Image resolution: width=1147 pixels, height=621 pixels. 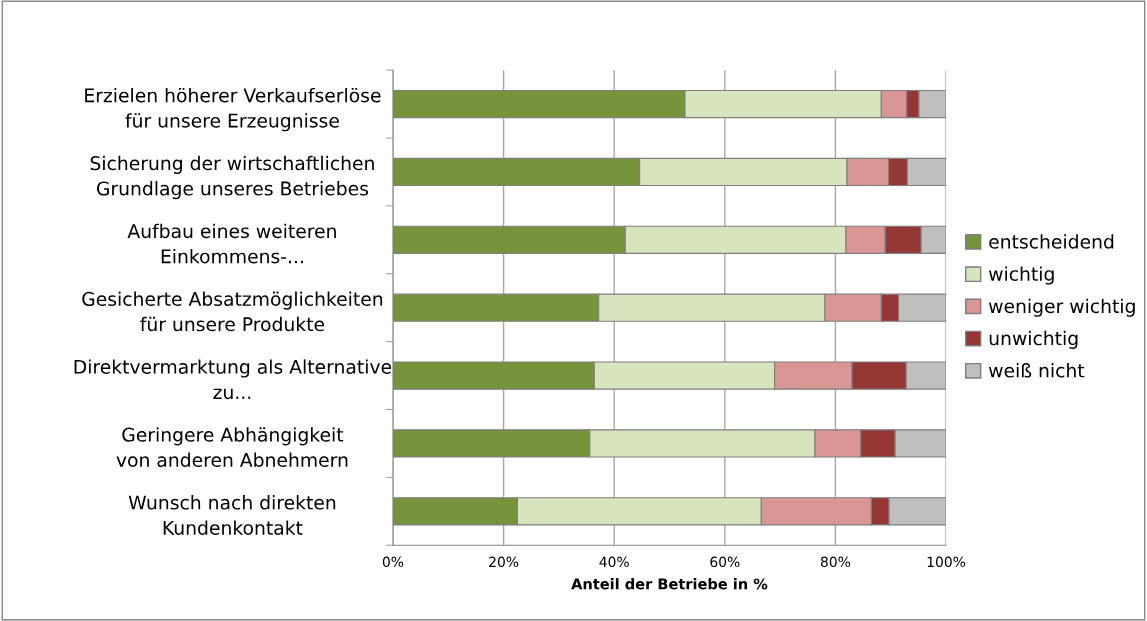 What do you see at coordinates (946, 562) in the screenshot?
I see `x-tick-label: 100%` at bounding box center [946, 562].